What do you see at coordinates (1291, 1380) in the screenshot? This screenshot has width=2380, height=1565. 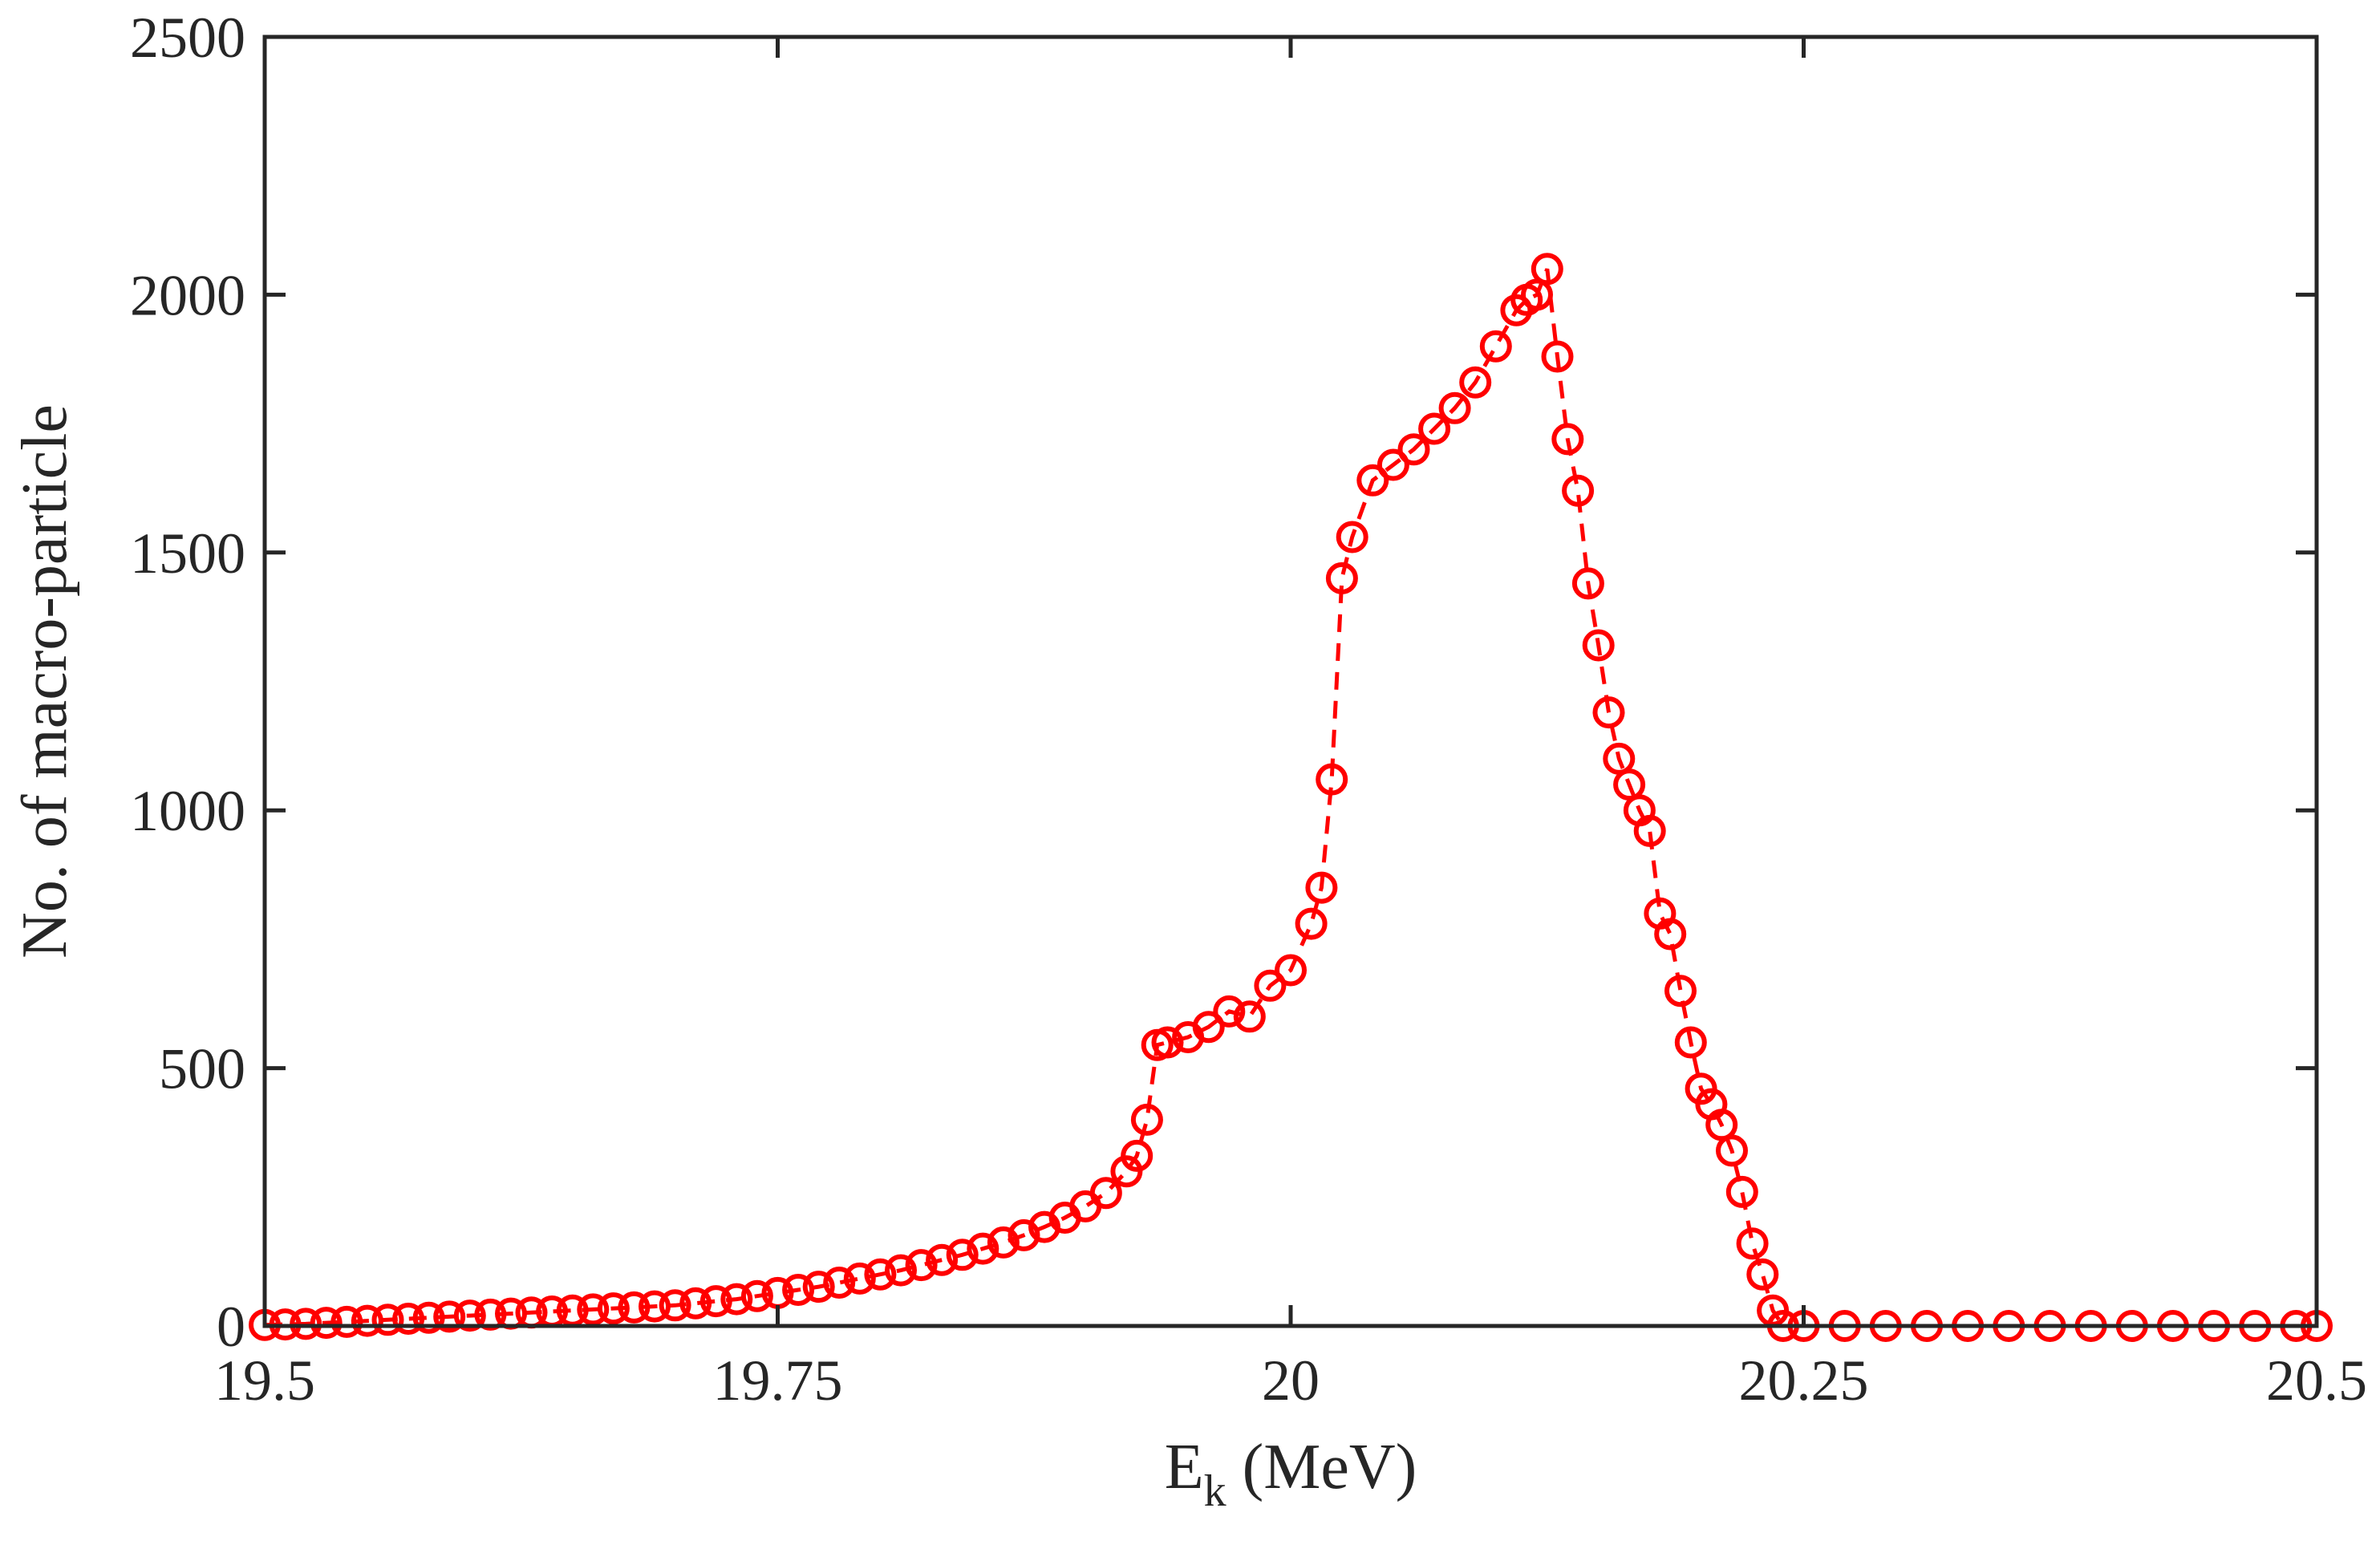 I see `x-tick-label: 20` at bounding box center [1291, 1380].